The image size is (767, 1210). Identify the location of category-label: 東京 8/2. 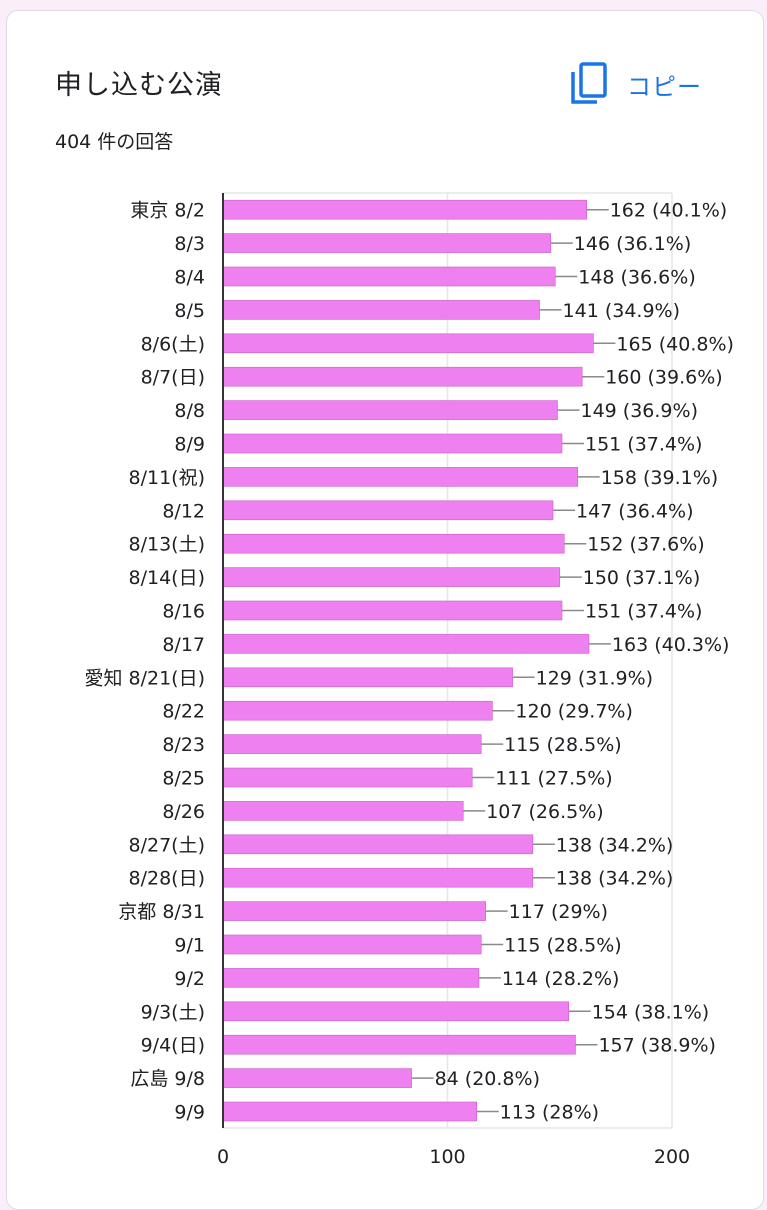
(167, 211).